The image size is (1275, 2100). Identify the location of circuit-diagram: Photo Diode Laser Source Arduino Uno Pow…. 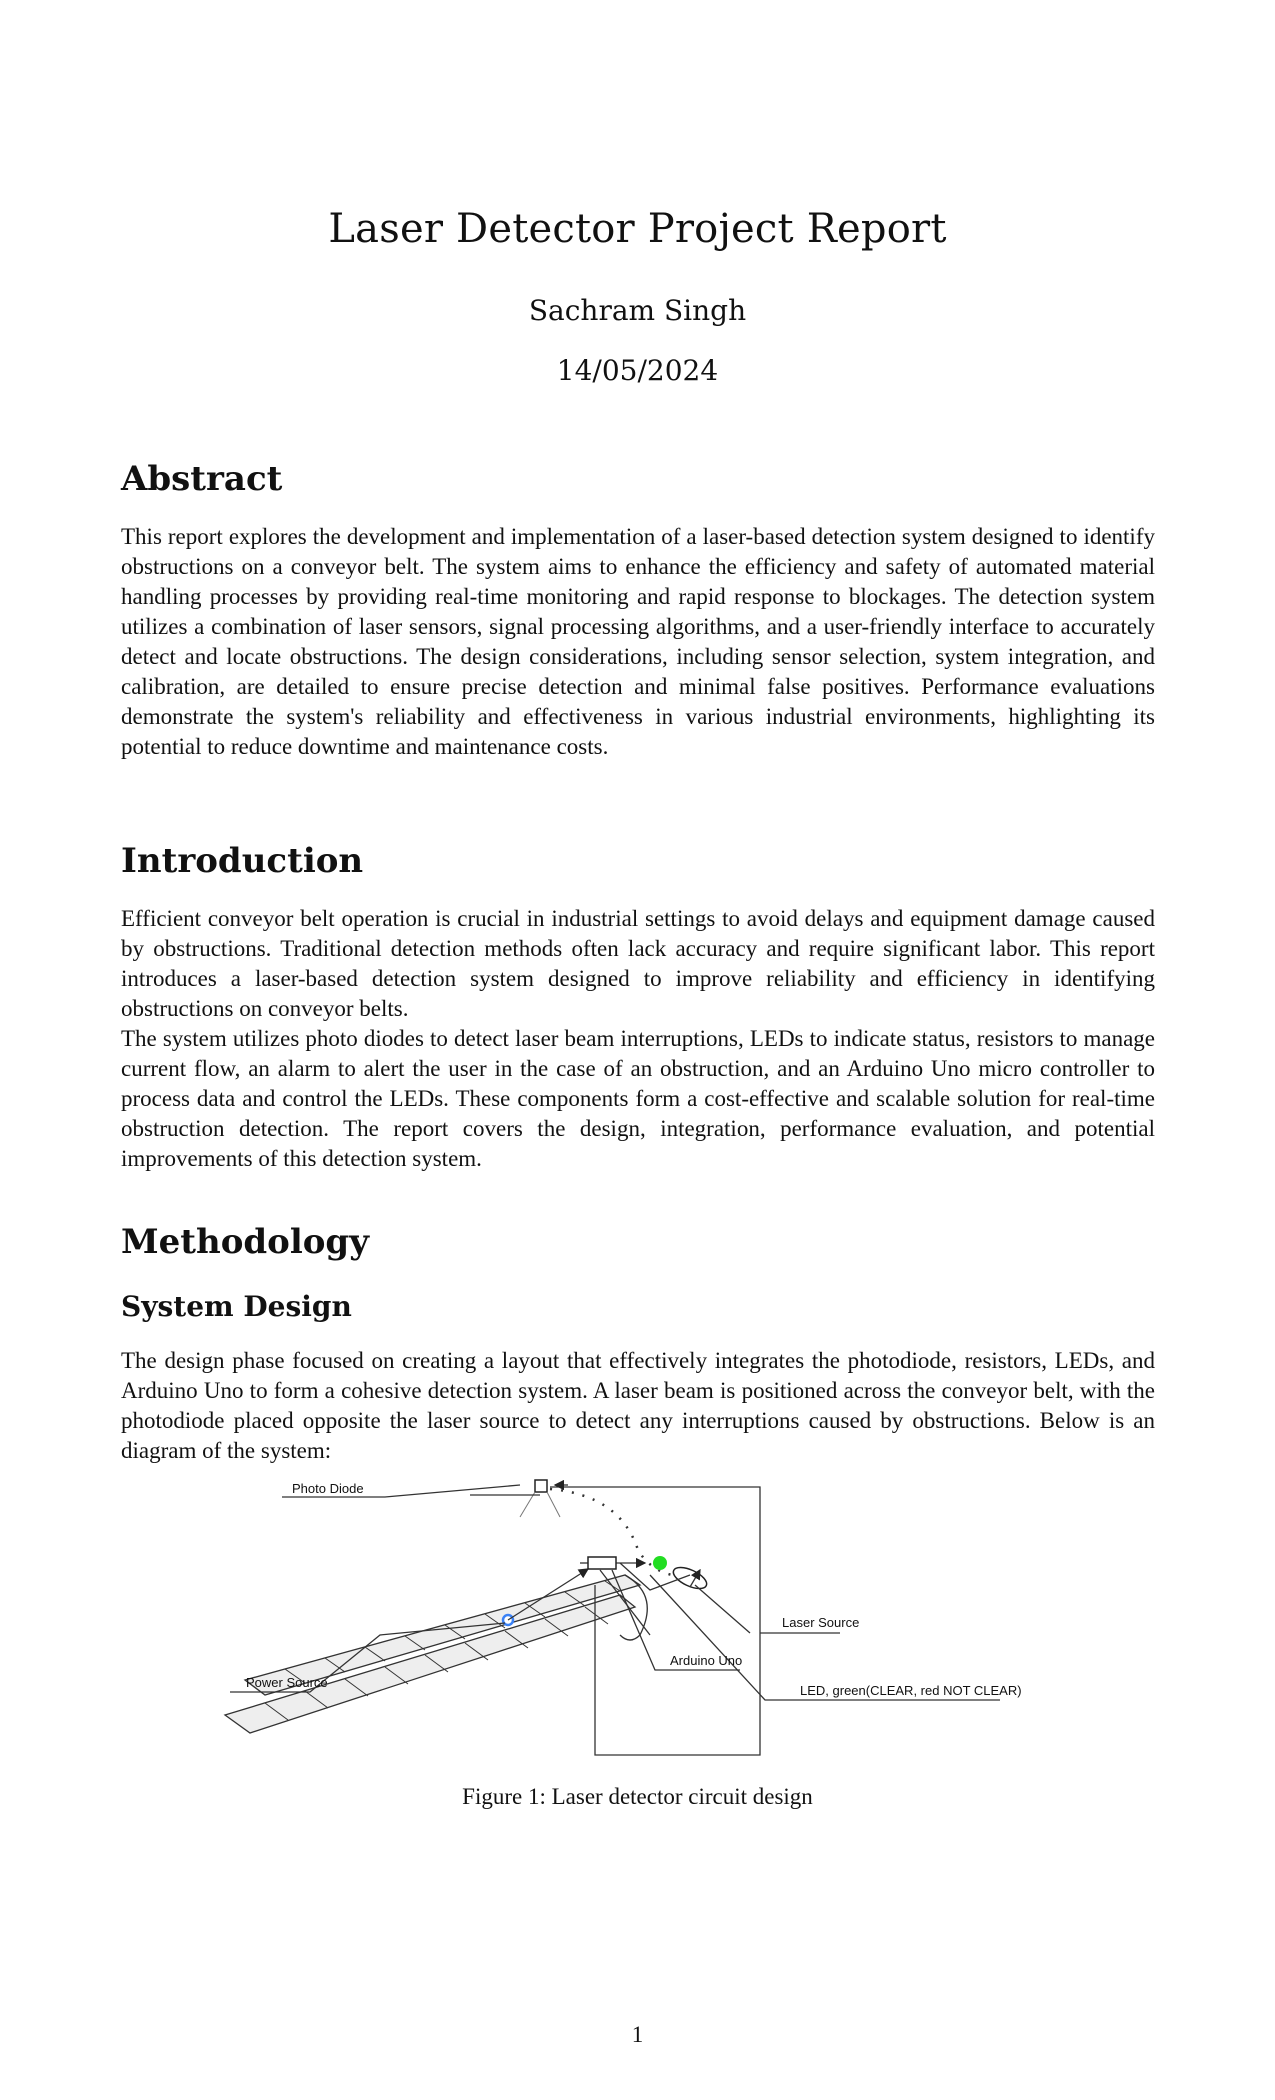
(622, 1617).